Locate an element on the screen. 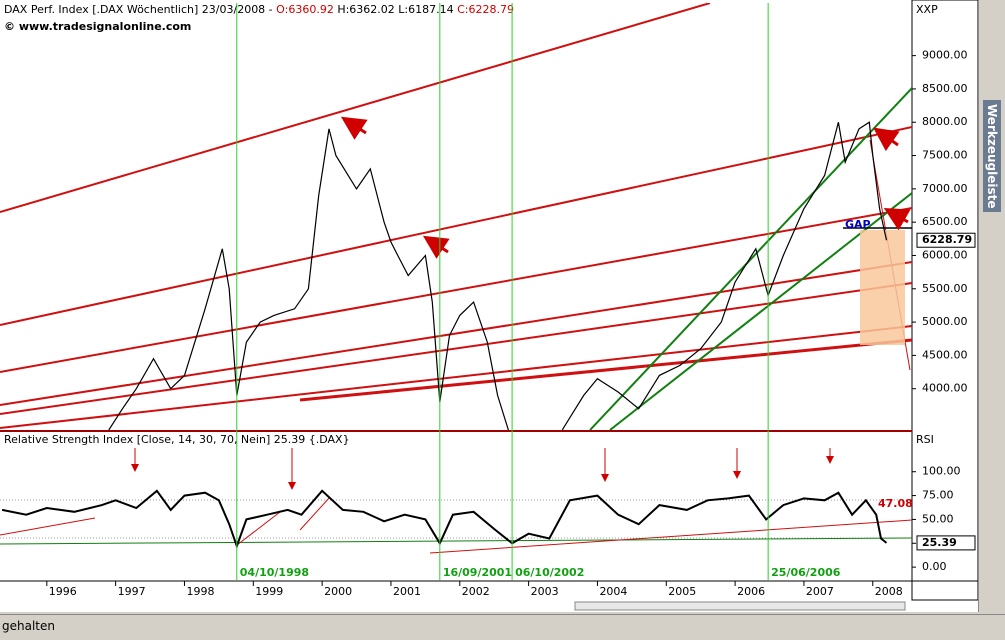  y-tick-label: 7500.00 is located at coordinates (945, 155).